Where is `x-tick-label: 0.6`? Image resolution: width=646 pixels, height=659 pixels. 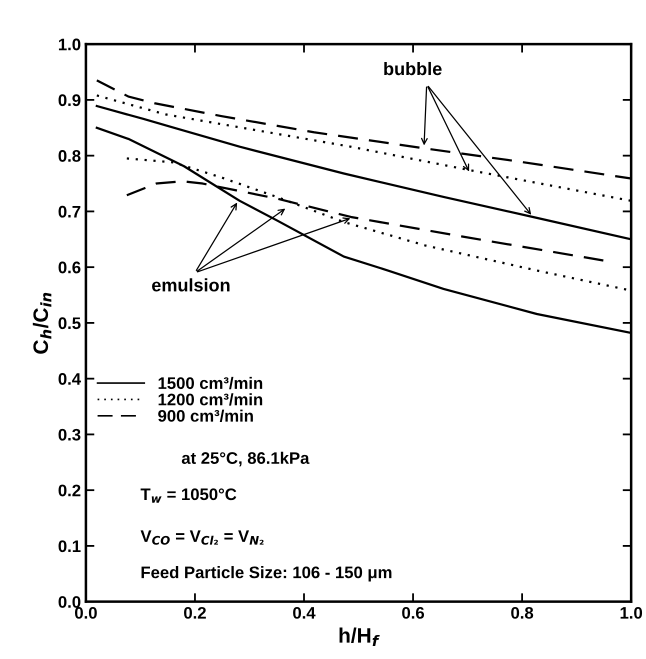 x-tick-label: 0.6 is located at coordinates (413, 612).